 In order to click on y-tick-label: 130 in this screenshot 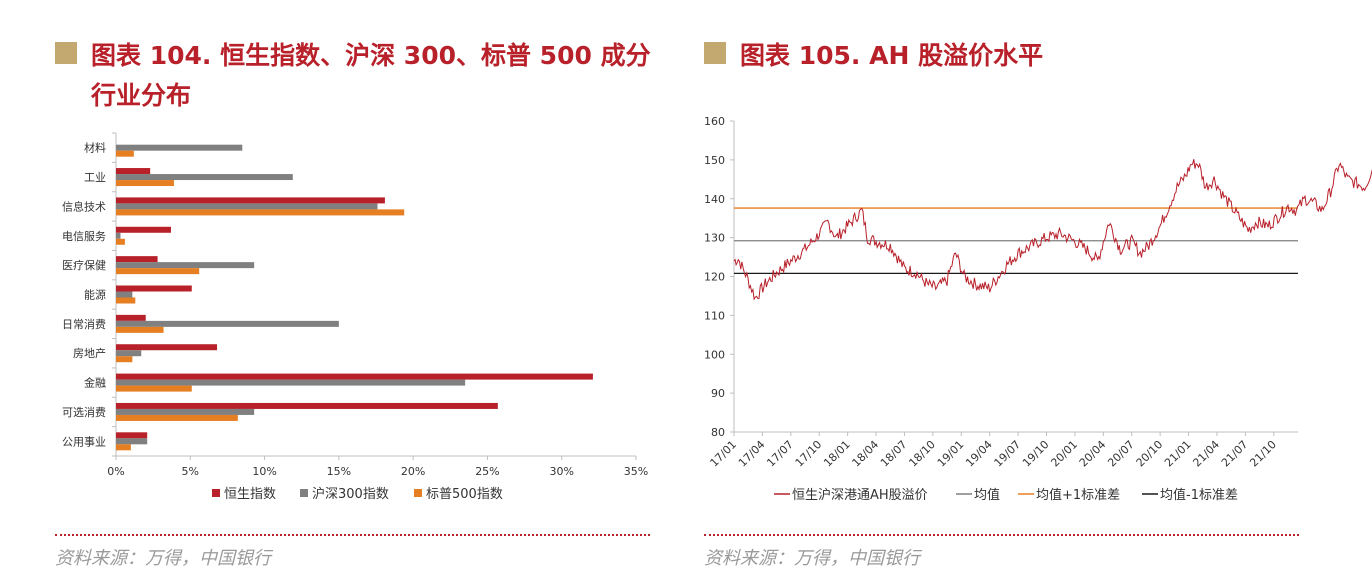, I will do `click(714, 238)`.